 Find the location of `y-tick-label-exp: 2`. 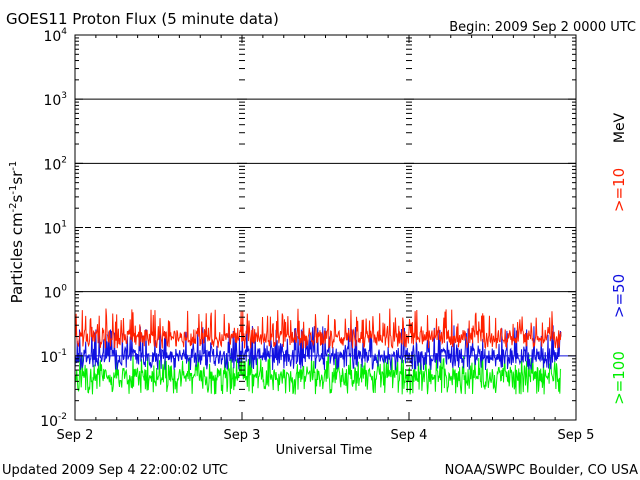

y-tick-label-exp: 2 is located at coordinates (64, 160).